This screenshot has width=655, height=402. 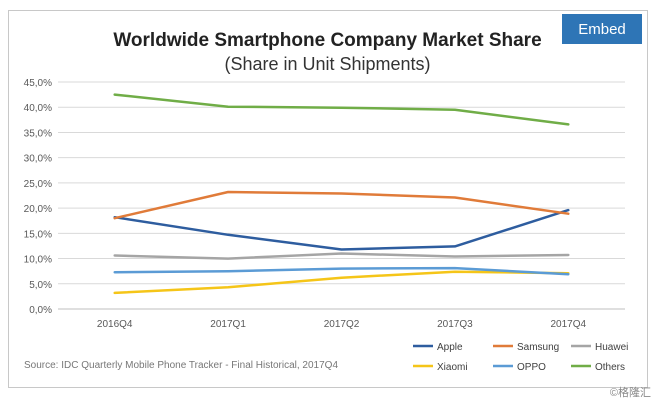 What do you see at coordinates (38, 184) in the screenshot?
I see `y-tick-label: 25,0%` at bounding box center [38, 184].